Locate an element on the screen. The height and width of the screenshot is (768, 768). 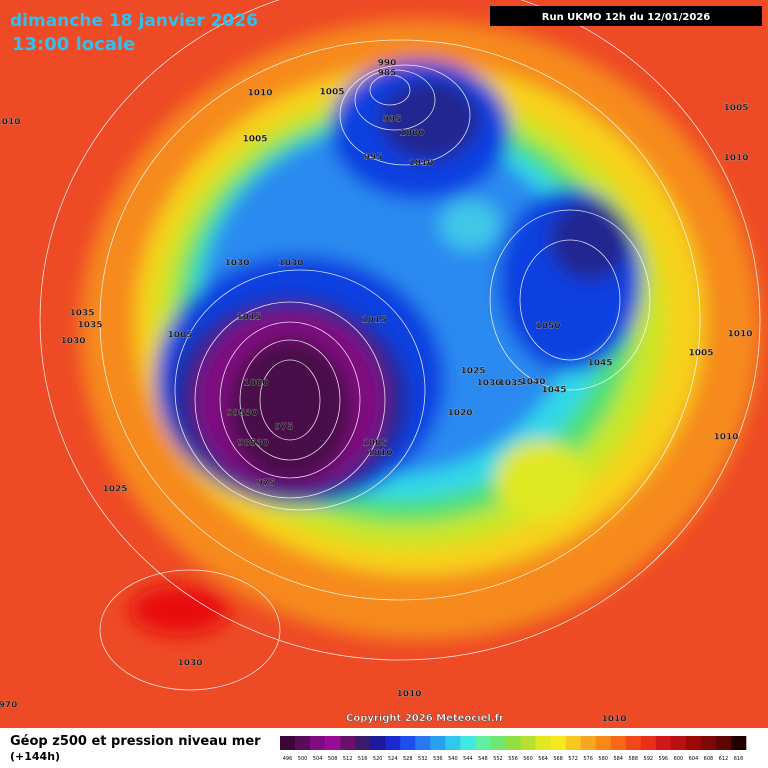
level-label: 580 is located at coordinates (603, 759).